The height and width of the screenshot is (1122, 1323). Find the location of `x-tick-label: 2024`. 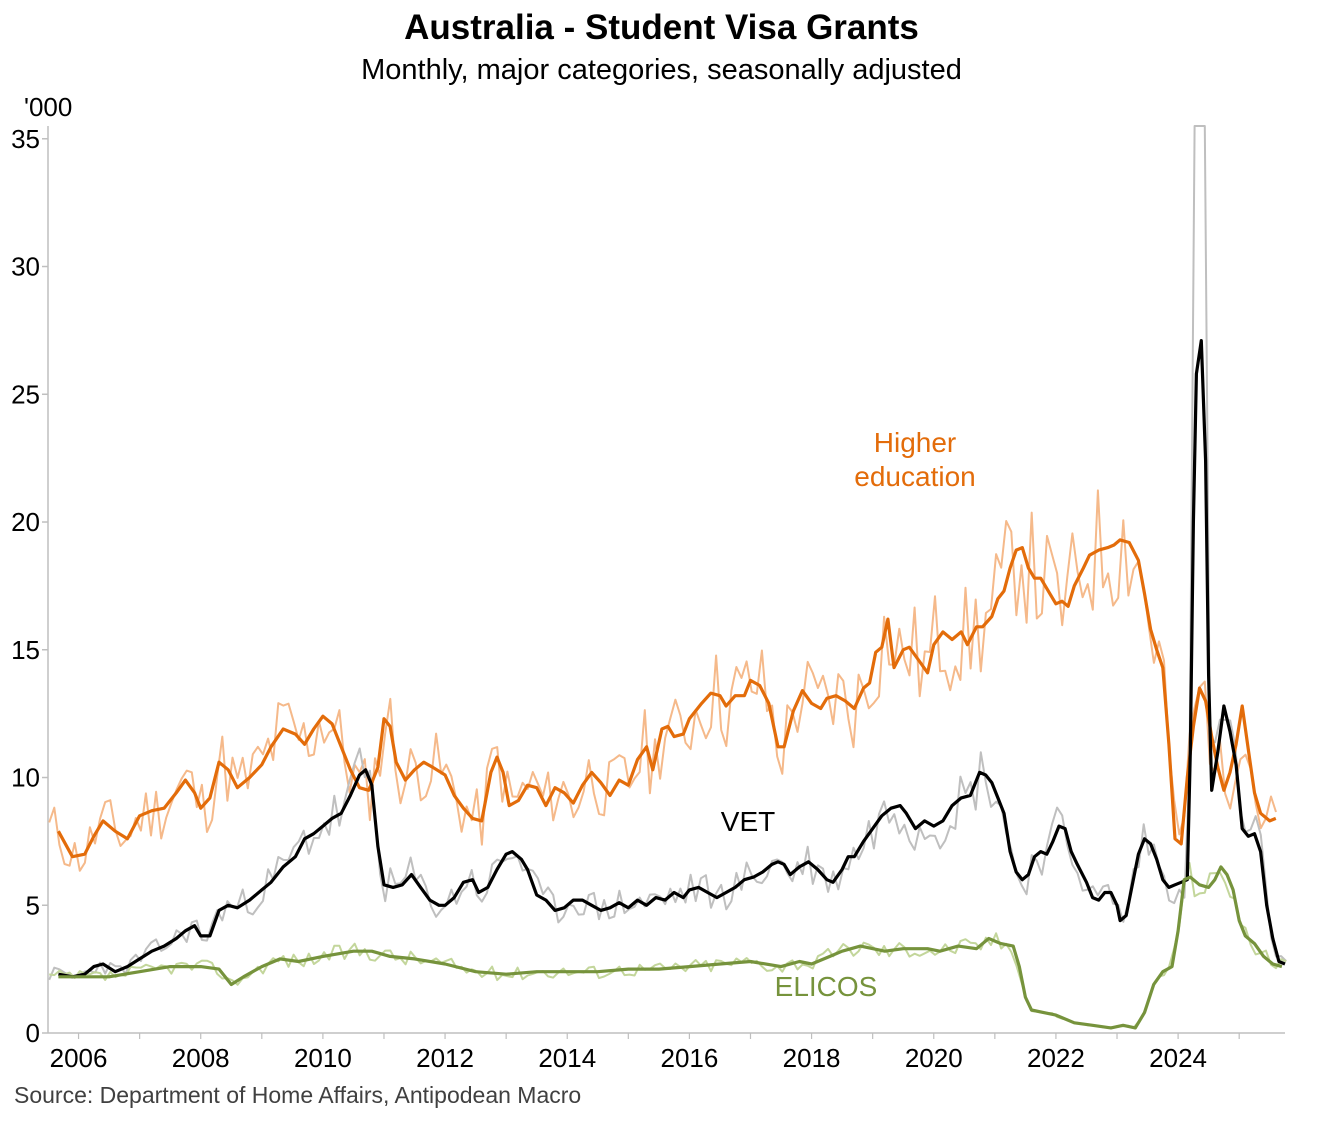

x-tick-label: 2024 is located at coordinates (1178, 1058).